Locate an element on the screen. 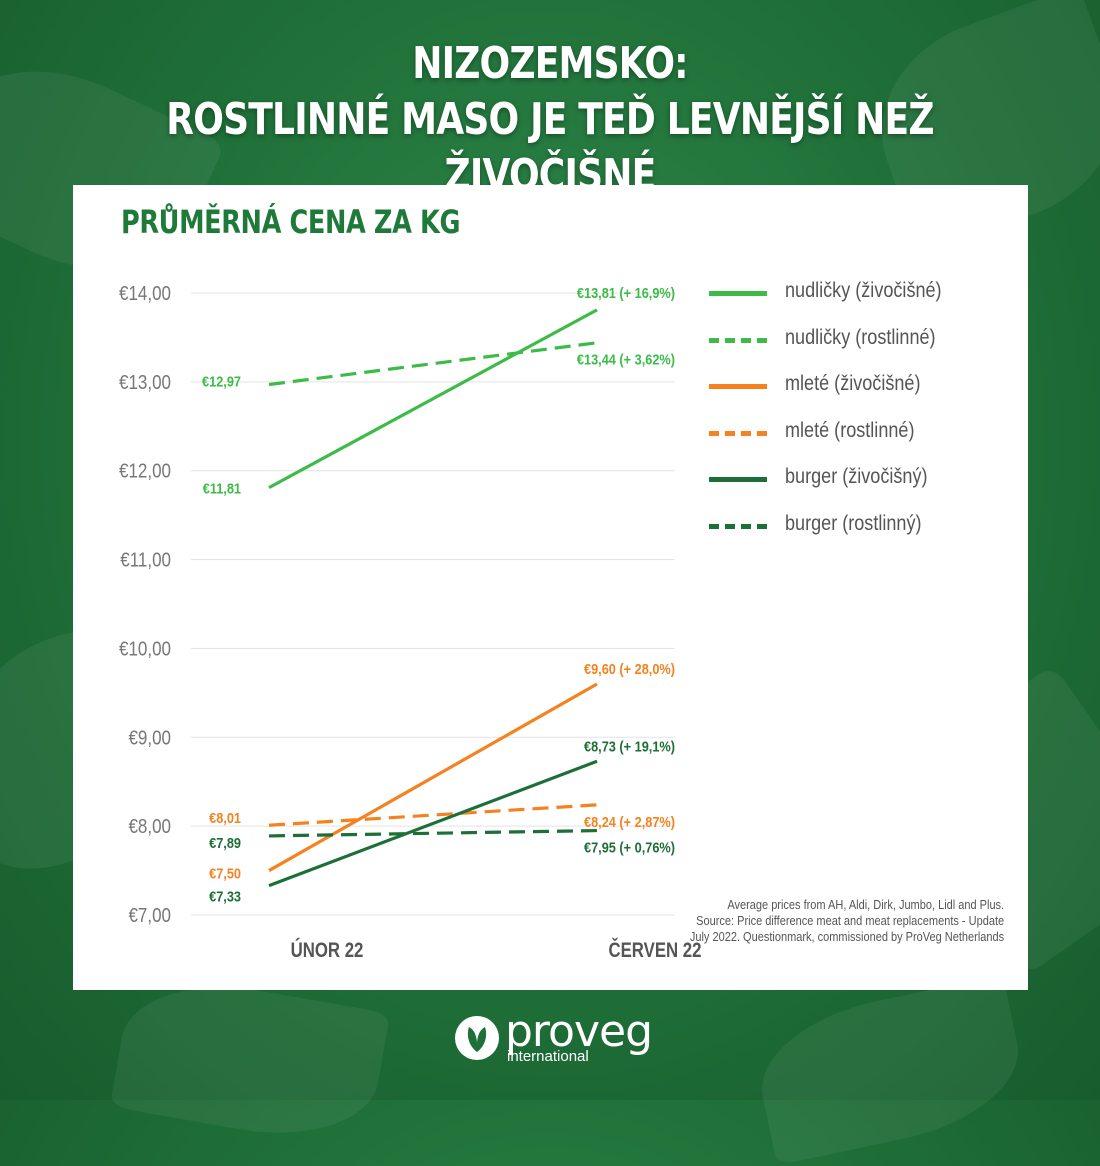 The width and height of the screenshot is (1100, 1166). legend-item: nudličky (živočišné) is located at coordinates (855, 298).